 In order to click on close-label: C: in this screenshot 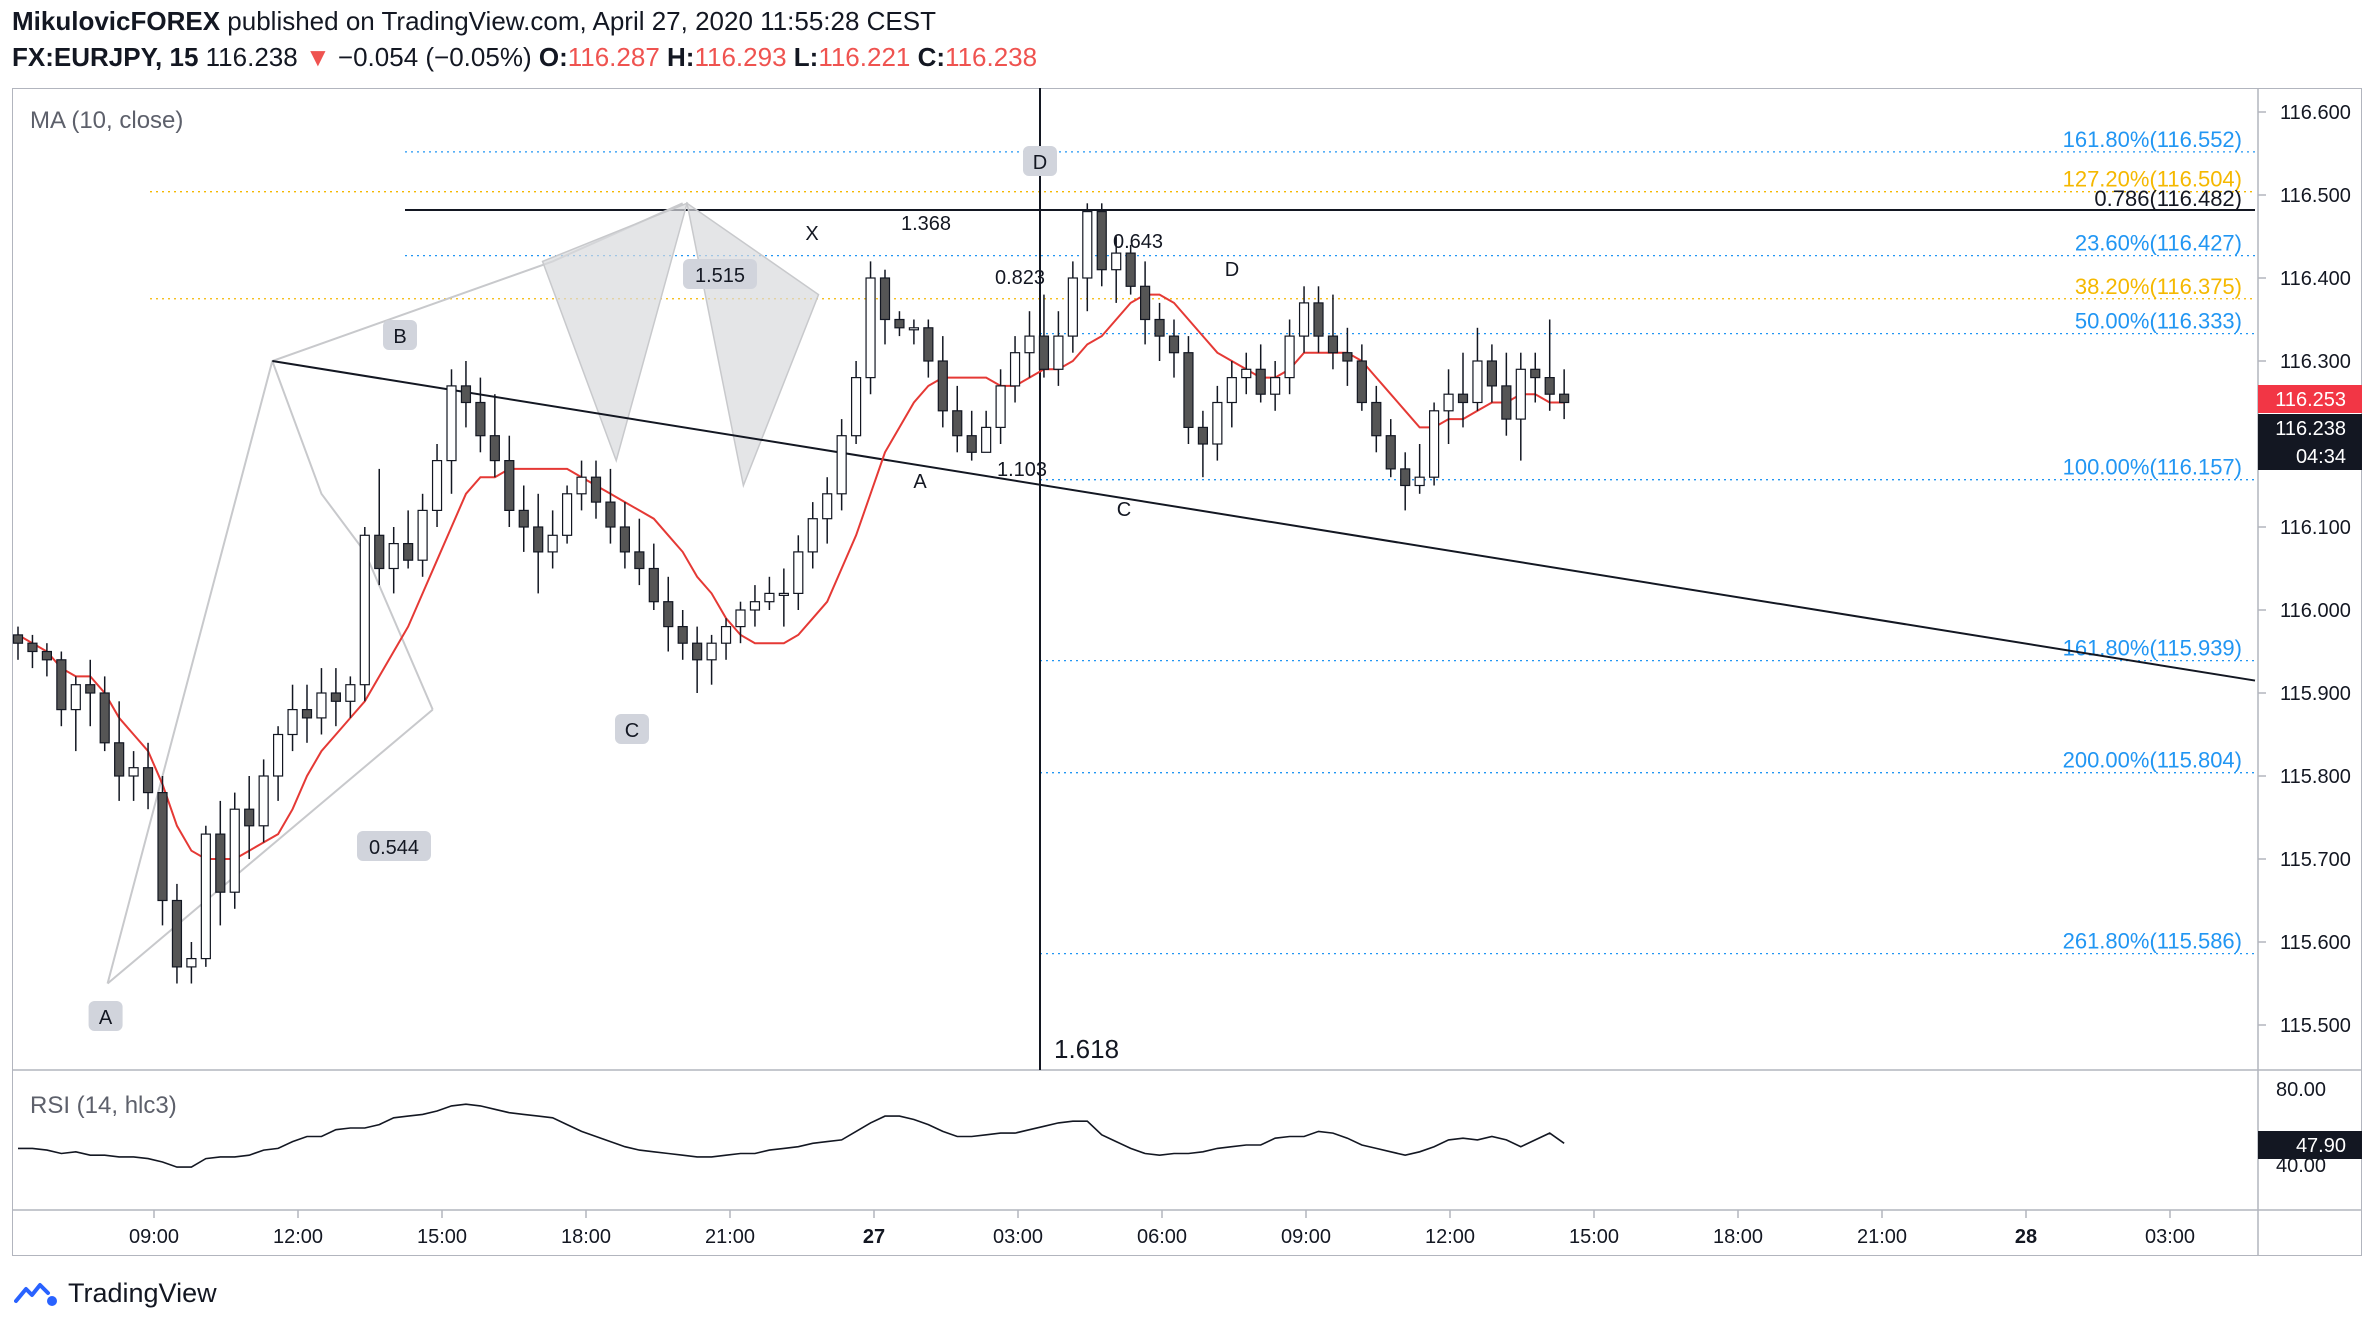, I will do `click(931, 57)`.